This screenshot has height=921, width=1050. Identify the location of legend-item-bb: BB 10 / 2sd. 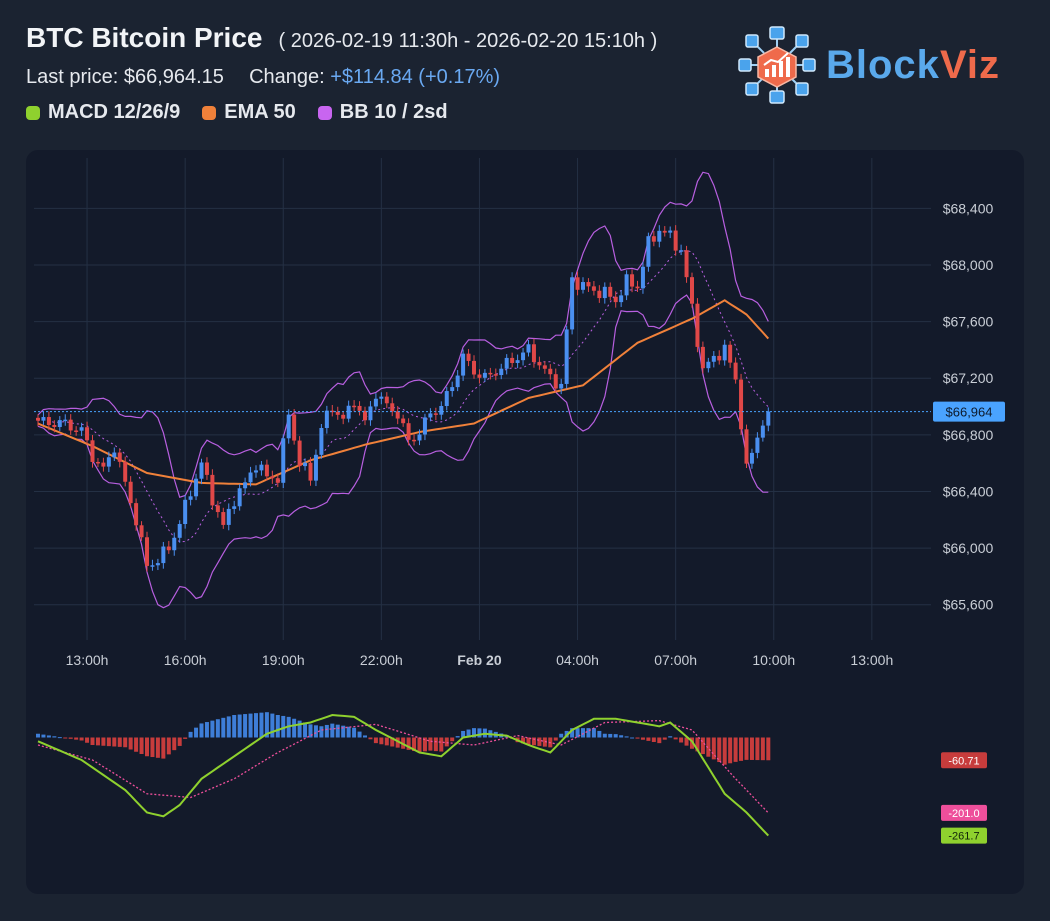
(382, 112).